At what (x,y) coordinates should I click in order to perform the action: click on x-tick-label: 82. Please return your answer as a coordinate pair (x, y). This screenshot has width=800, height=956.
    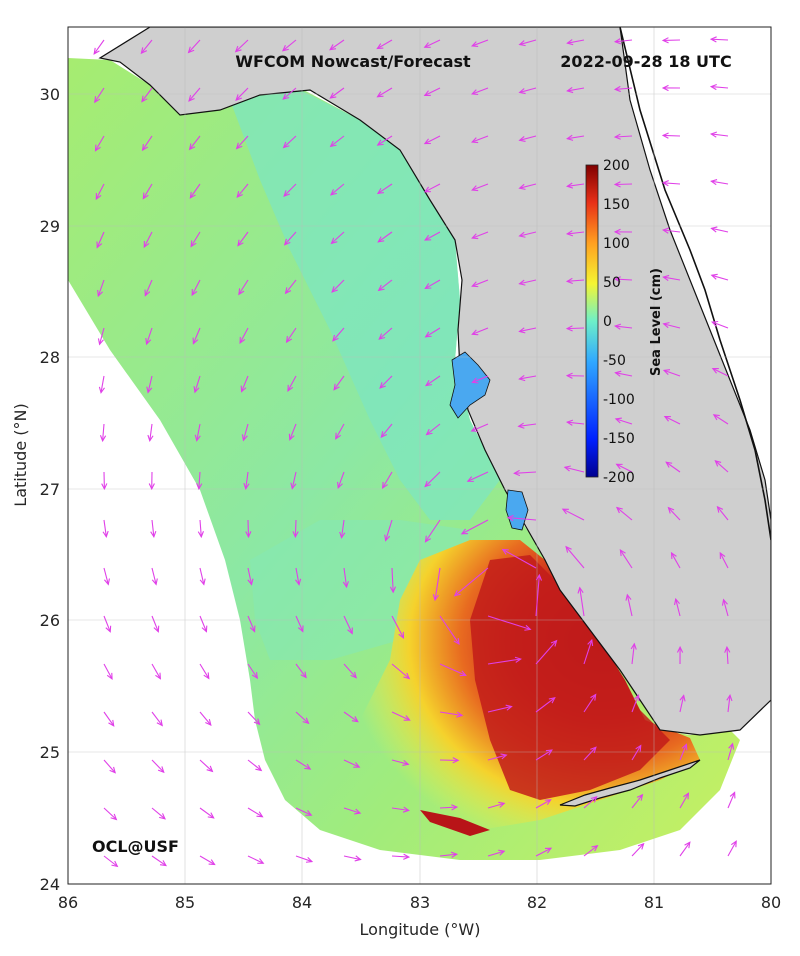
    Looking at the image, I should click on (537, 902).